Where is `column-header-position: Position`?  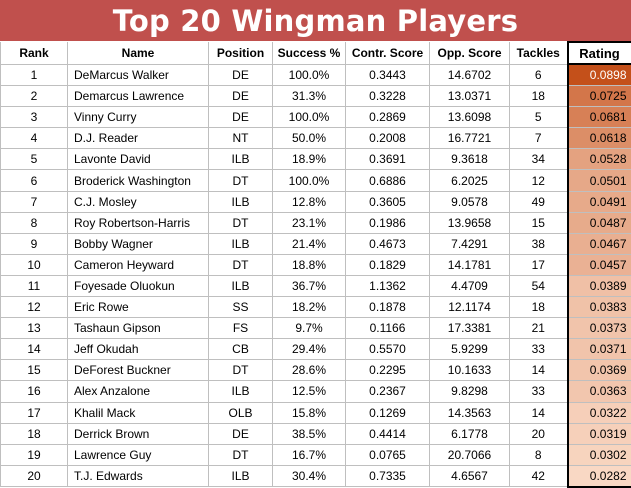 column-header-position: Position is located at coordinates (241, 53).